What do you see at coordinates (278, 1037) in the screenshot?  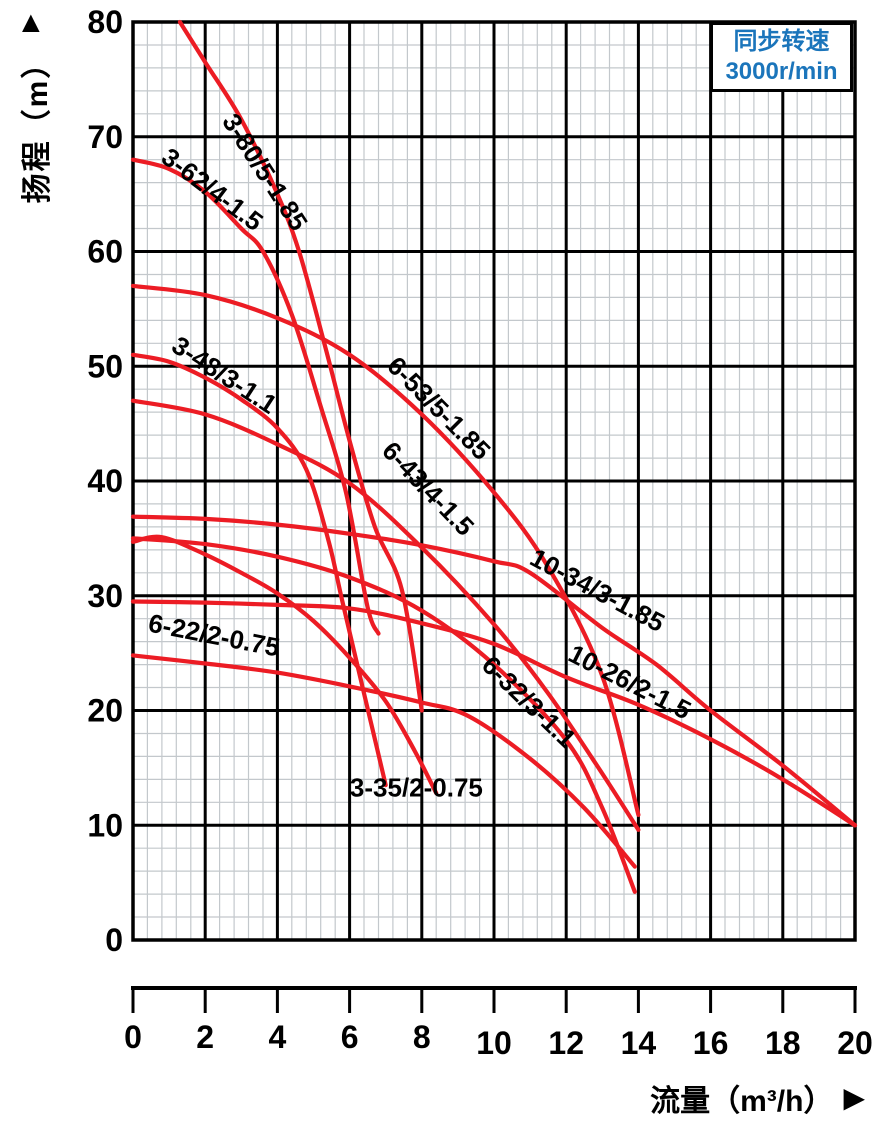 I see `x-tick-label-4: 4` at bounding box center [278, 1037].